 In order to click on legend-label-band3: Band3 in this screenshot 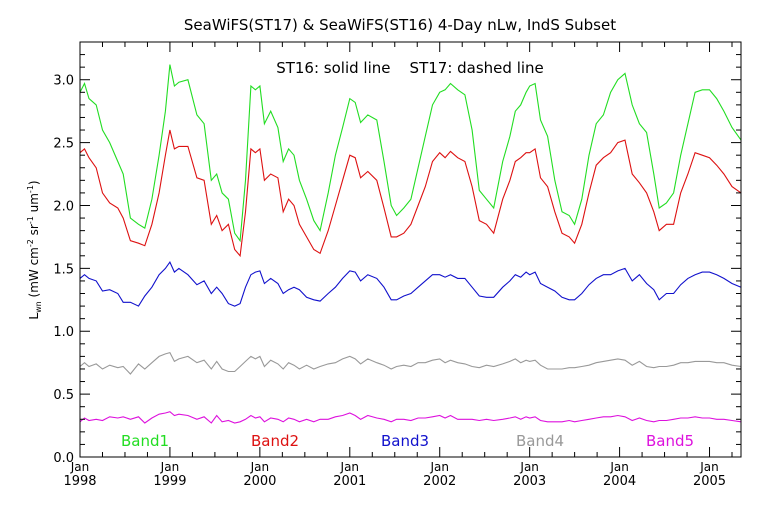, I will do `click(405, 441)`.